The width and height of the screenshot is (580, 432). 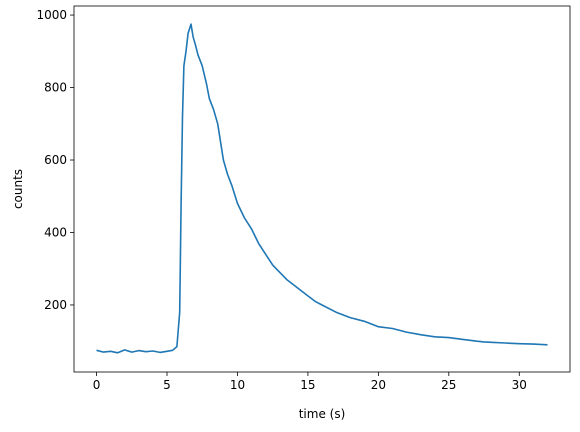 I want to click on y-axis-label: counts, so click(x=18, y=189).